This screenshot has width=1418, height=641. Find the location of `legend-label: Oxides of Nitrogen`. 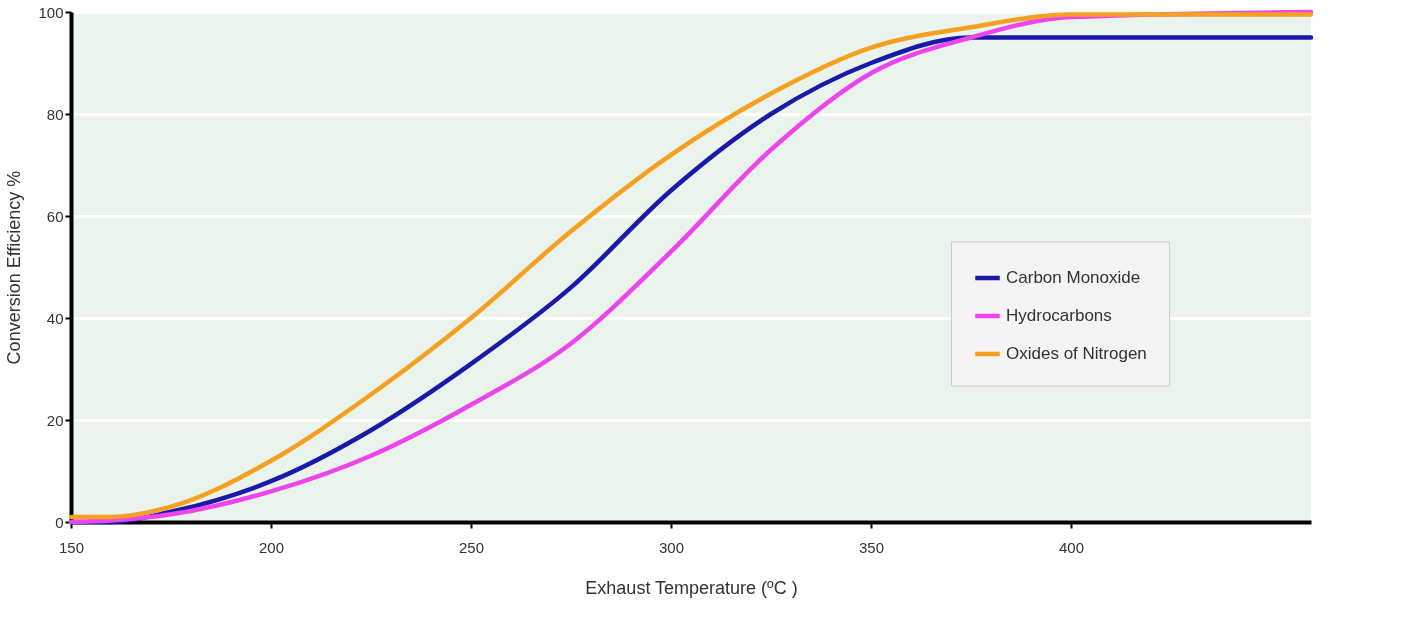

legend-label: Oxides of Nitrogen is located at coordinates (1076, 353).